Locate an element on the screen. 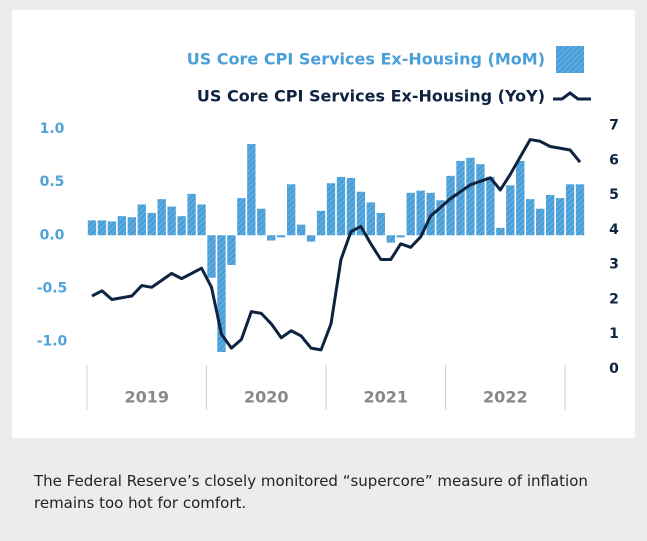  year-label: 2020 is located at coordinates (266, 397).